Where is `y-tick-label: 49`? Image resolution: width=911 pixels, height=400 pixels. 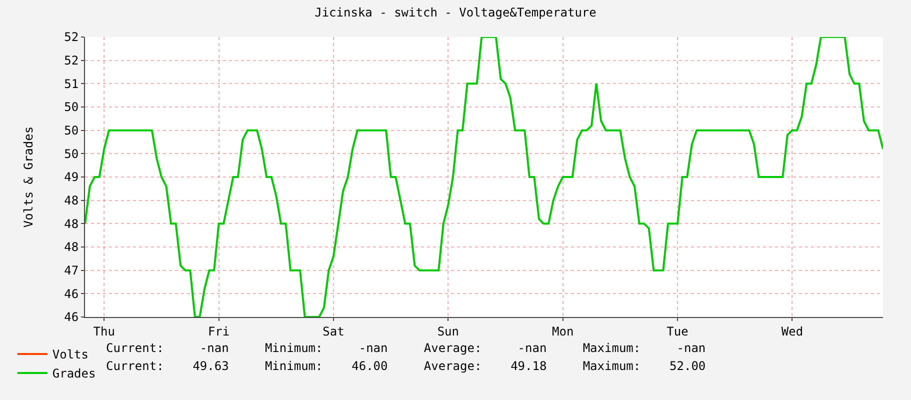
y-tick-label: 49 is located at coordinates (71, 177).